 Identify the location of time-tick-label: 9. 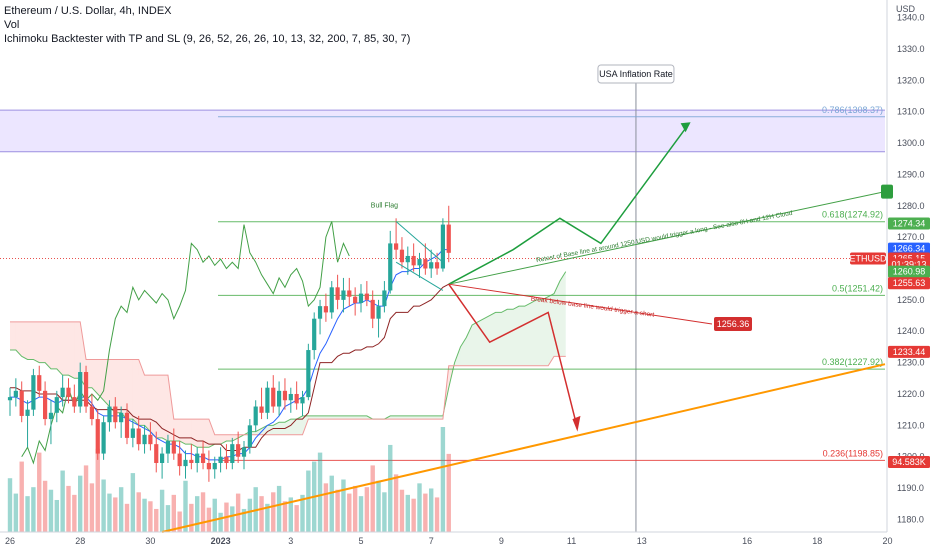
(501, 541).